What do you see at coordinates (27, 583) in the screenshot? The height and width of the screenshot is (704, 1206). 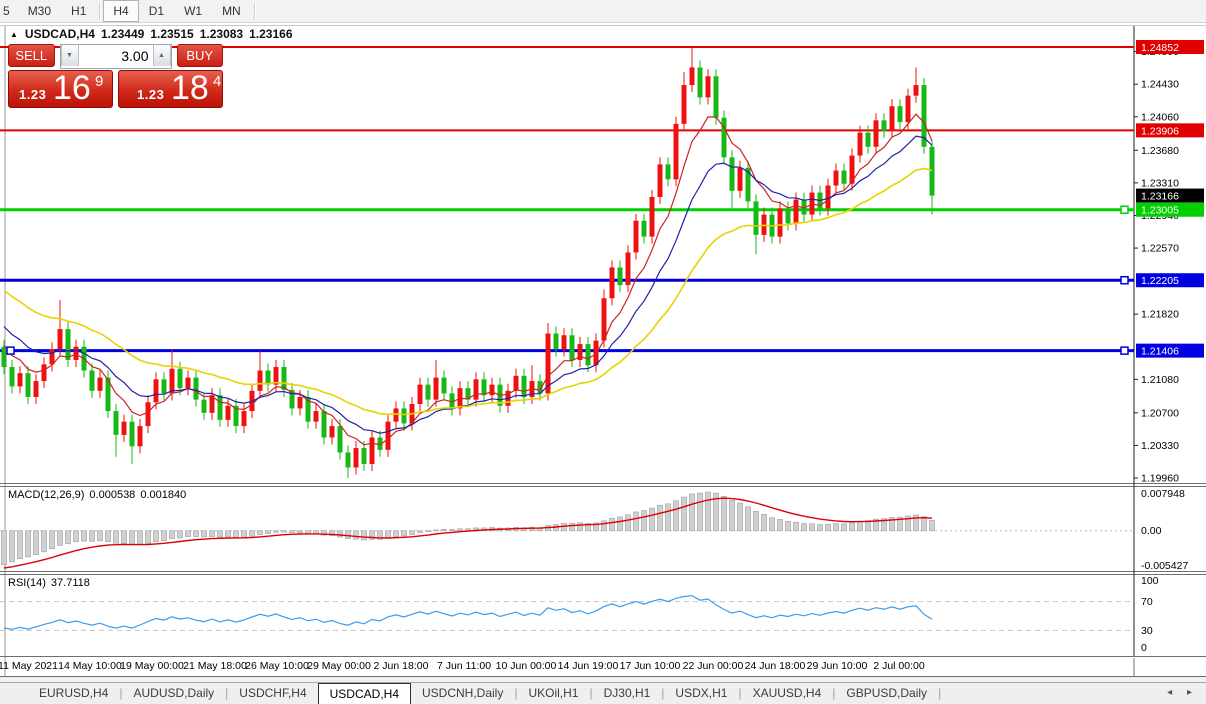 I see `rsi-name: RSI(14)` at bounding box center [27, 583].